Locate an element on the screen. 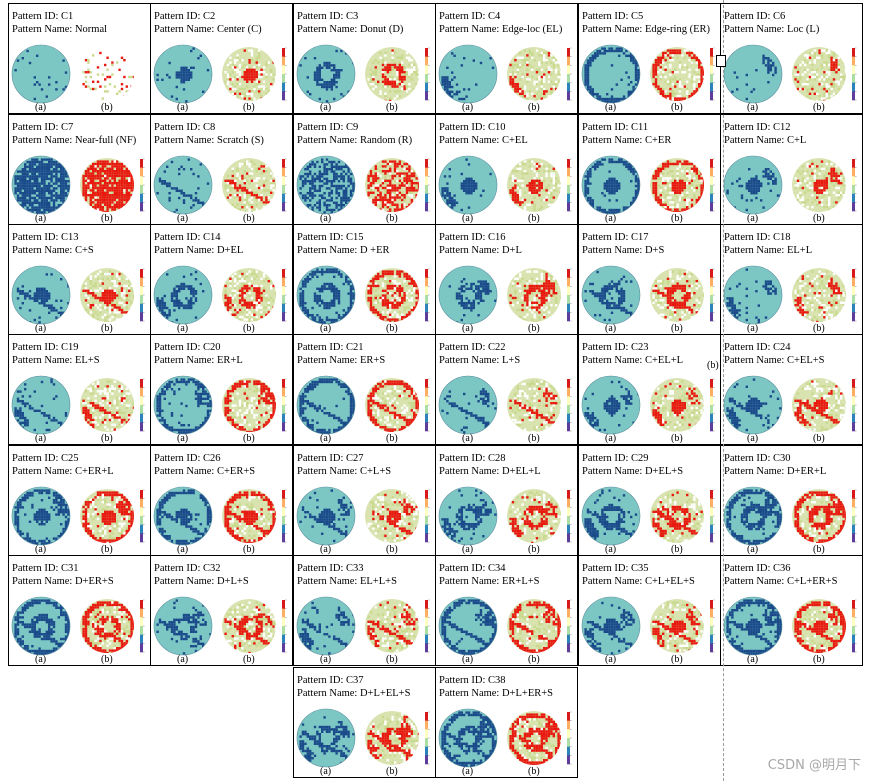 This screenshot has height=781, width=869. dashed-divider is located at coordinates (723, 390).